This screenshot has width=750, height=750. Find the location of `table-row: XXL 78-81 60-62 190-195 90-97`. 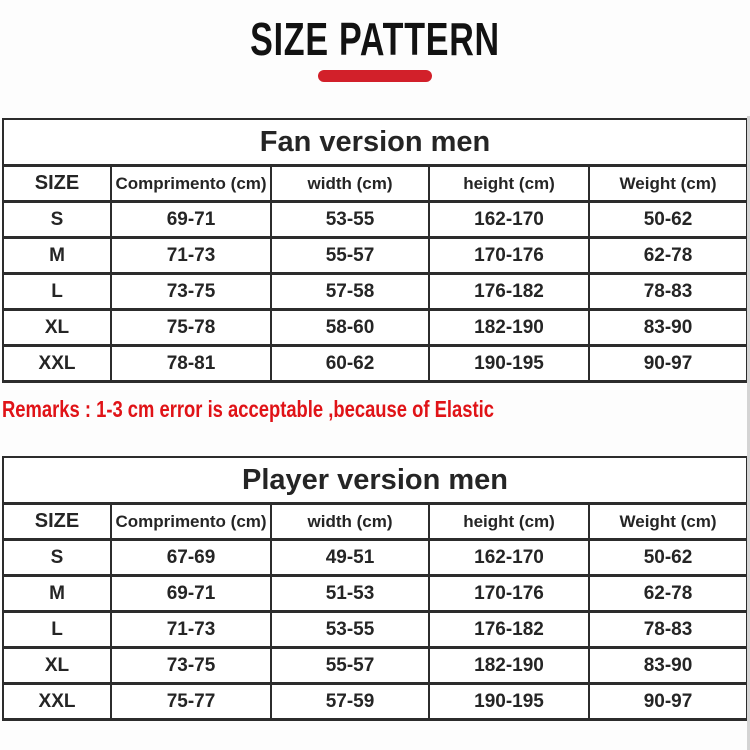

table-row: XXL 78-81 60-62 190-195 90-97 is located at coordinates (375, 364).